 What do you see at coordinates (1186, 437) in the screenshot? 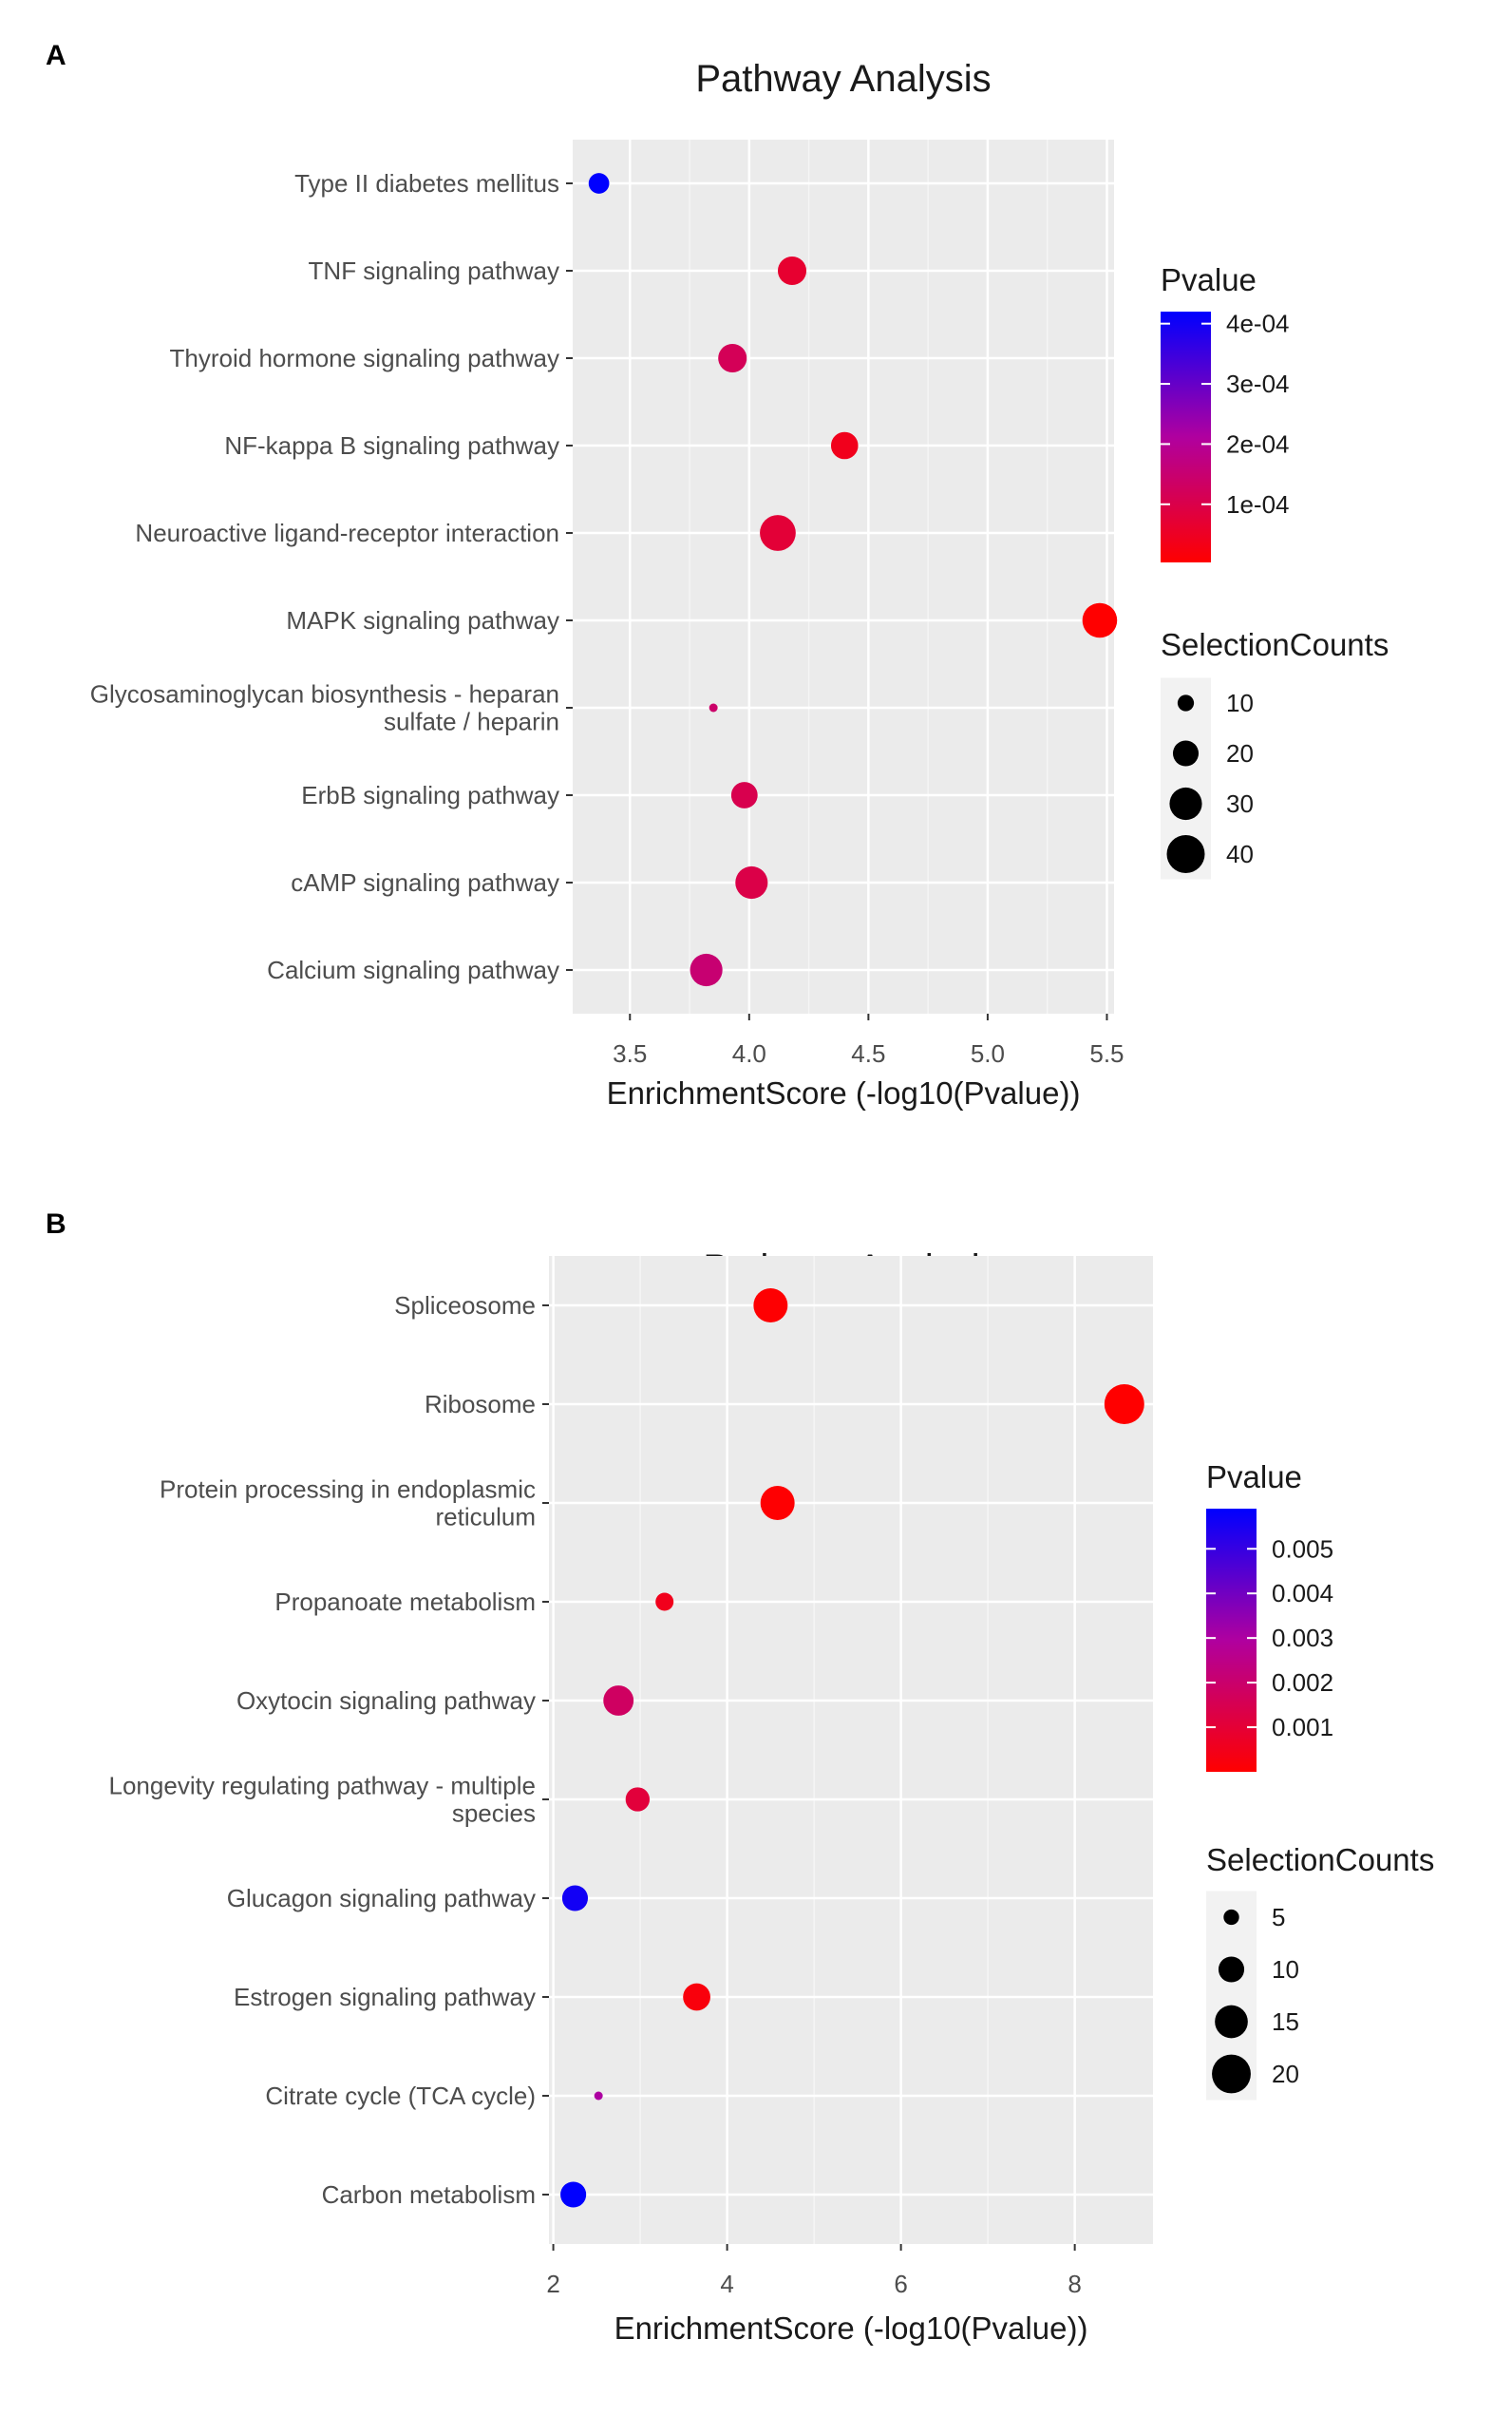
I see `pvalue-colorbar` at bounding box center [1186, 437].